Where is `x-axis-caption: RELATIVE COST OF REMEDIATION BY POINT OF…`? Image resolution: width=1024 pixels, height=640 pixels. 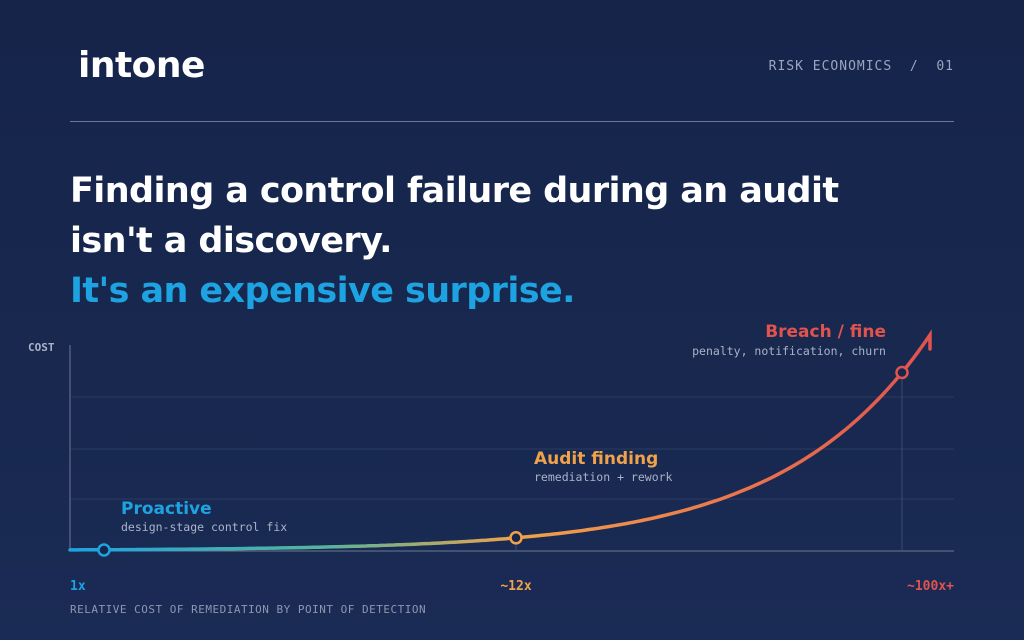 x-axis-caption: RELATIVE COST OF REMEDIATION BY POINT OF… is located at coordinates (248, 609).